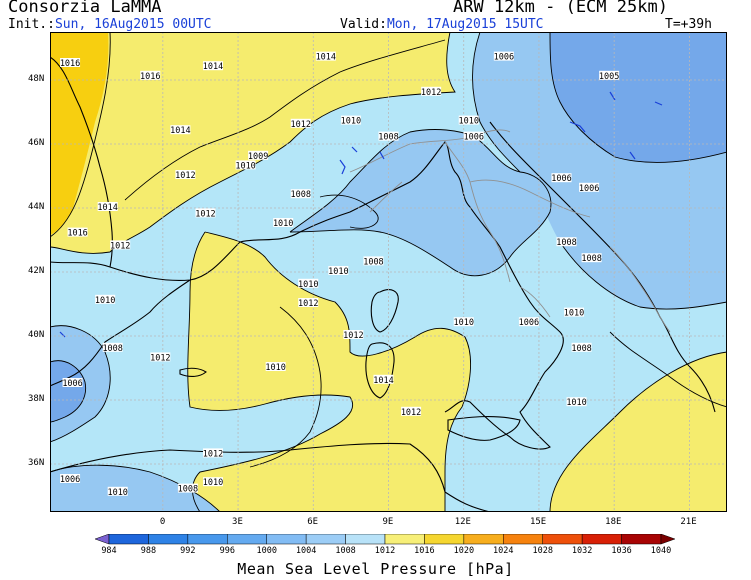 Image resolution: width=751 pixels, height=580 pixels. Describe the element at coordinates (388, 522) in the screenshot. I see `longitude-tick-label: 9E` at that location.